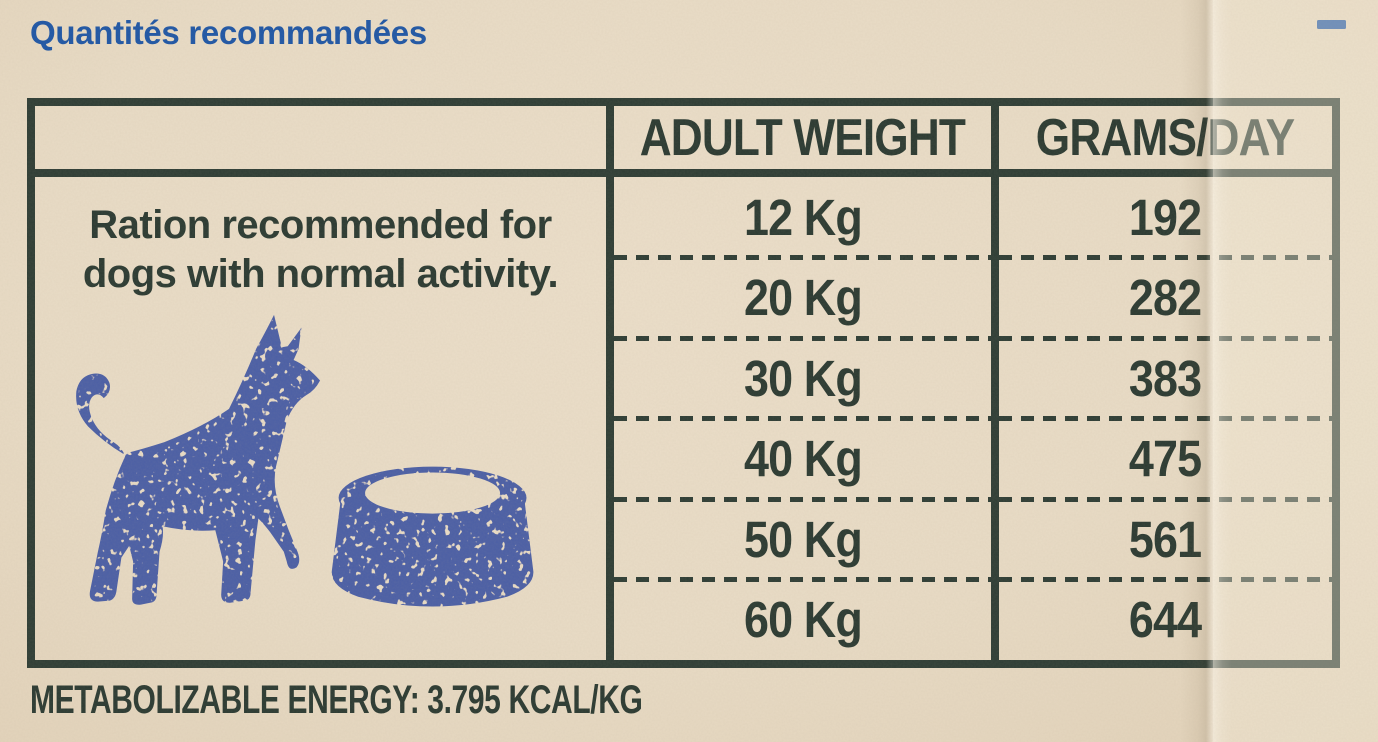  I want to click on grams-value: 644, so click(1165, 620).